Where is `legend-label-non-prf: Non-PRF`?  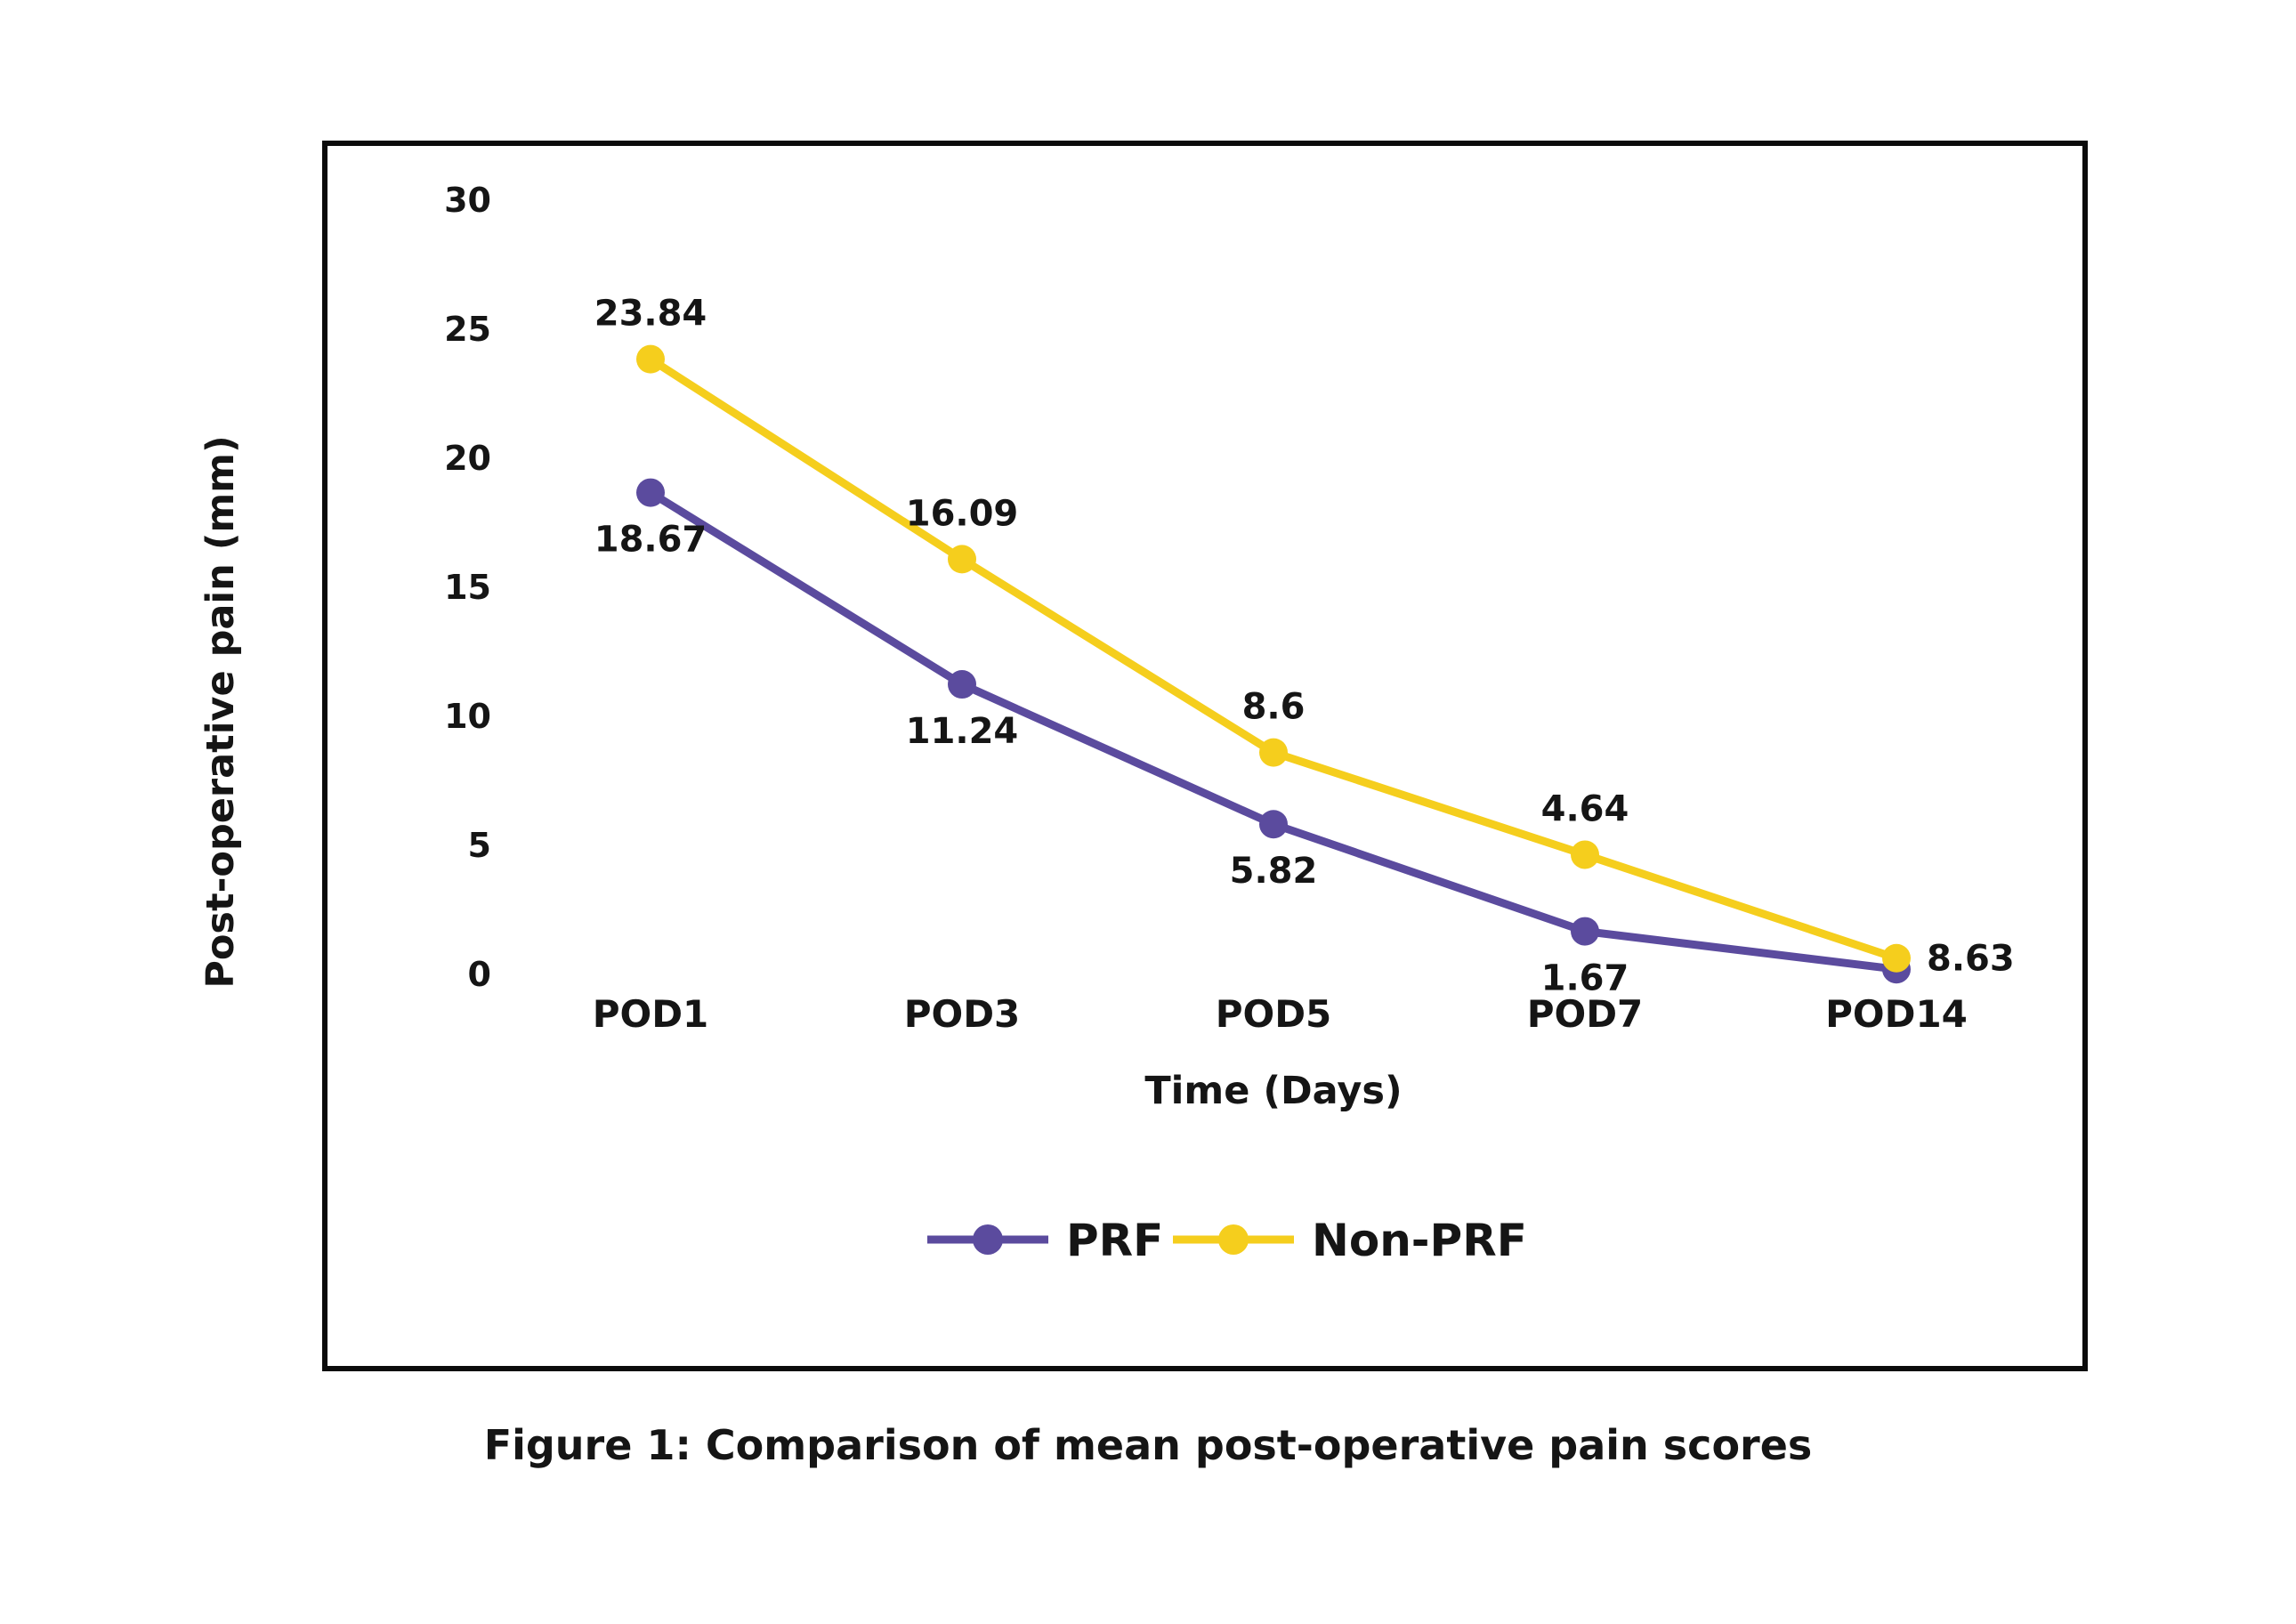
legend-label-non-prf: Non-PRF is located at coordinates (1419, 1240).